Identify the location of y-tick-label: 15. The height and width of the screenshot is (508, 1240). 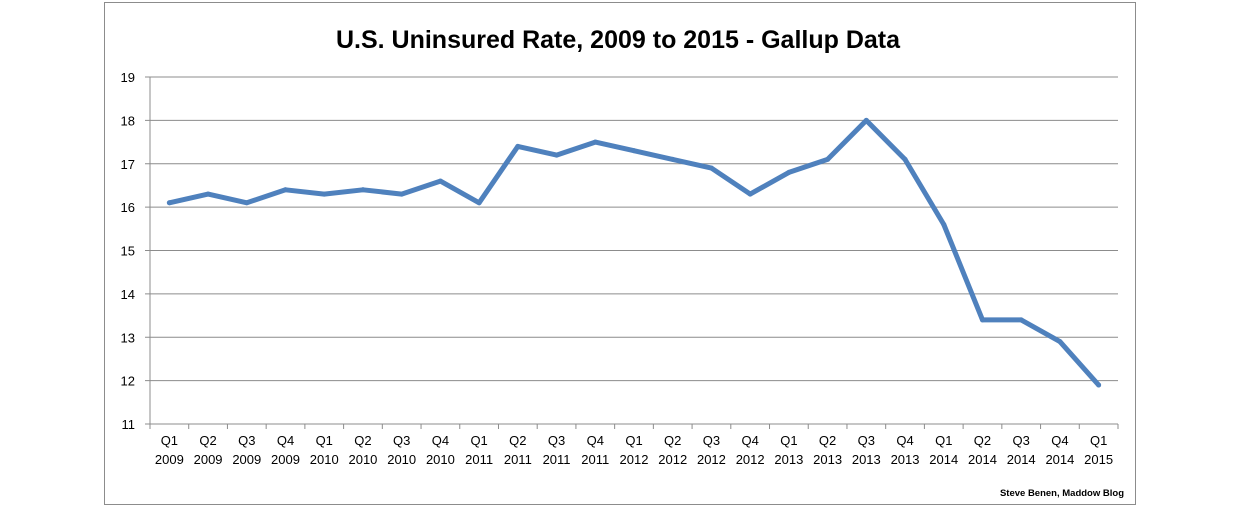
(128, 251).